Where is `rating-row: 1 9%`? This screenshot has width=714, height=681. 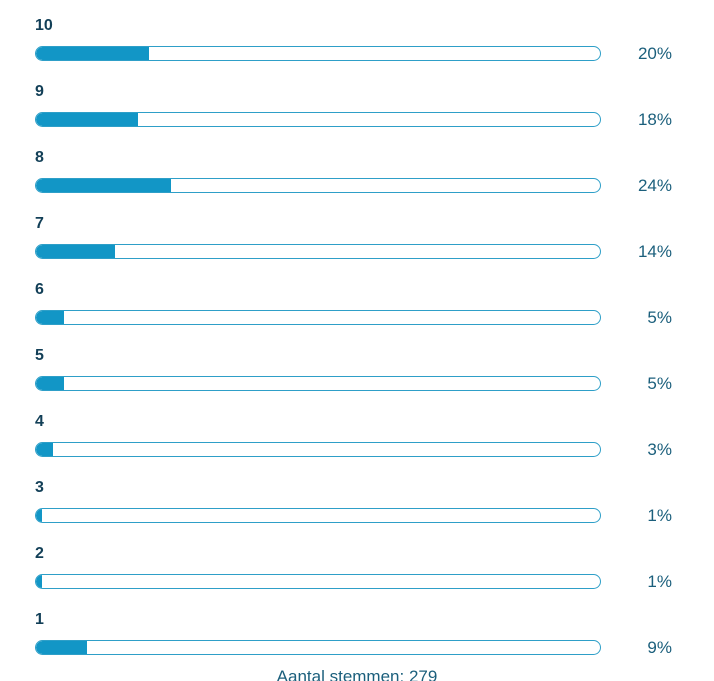 rating-row: 1 9% is located at coordinates (374, 633).